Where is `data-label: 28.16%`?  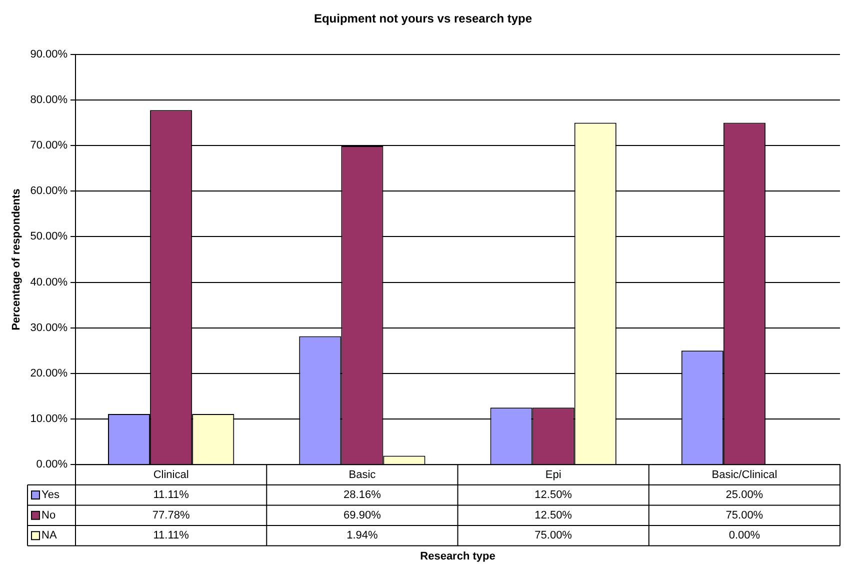
data-label: 28.16% is located at coordinates (363, 495).